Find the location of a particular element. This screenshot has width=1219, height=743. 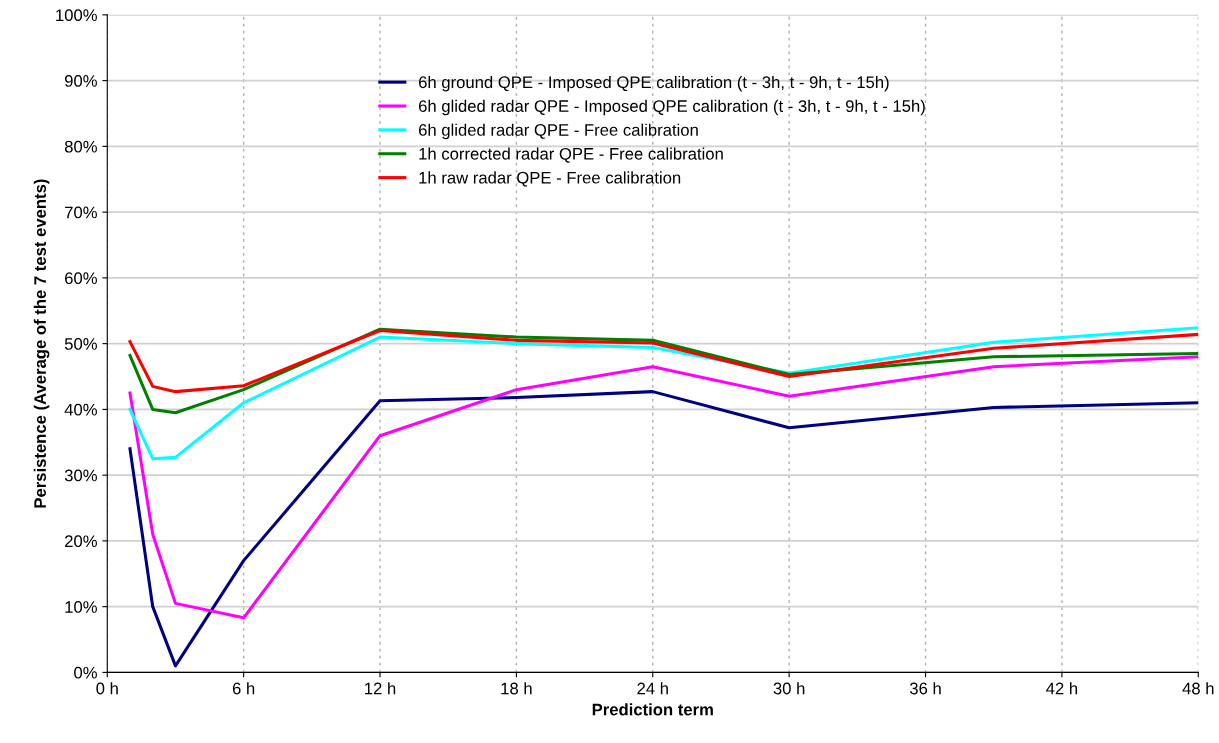

y-tick-label: 90% is located at coordinates (80, 81).